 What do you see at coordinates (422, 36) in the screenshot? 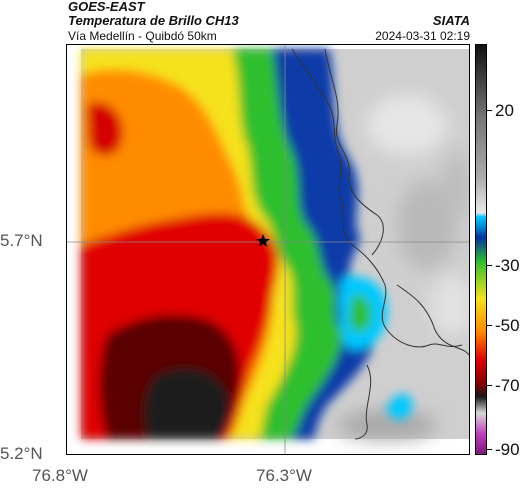
I see `timestamp: 2024-03-31 02:19` at bounding box center [422, 36].